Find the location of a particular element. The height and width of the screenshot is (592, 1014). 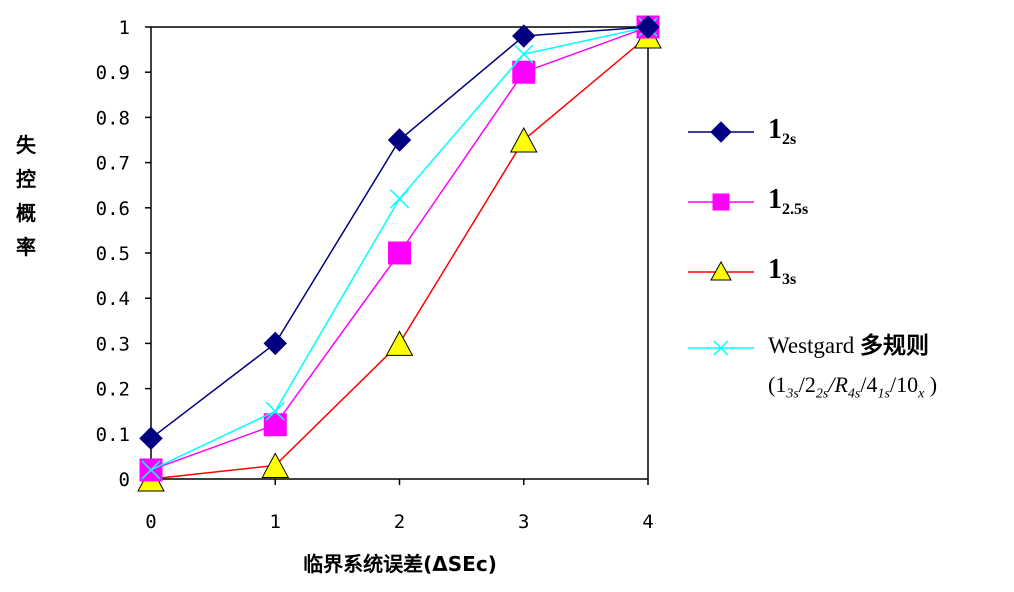

x-tick-label: 4 is located at coordinates (647, 522).